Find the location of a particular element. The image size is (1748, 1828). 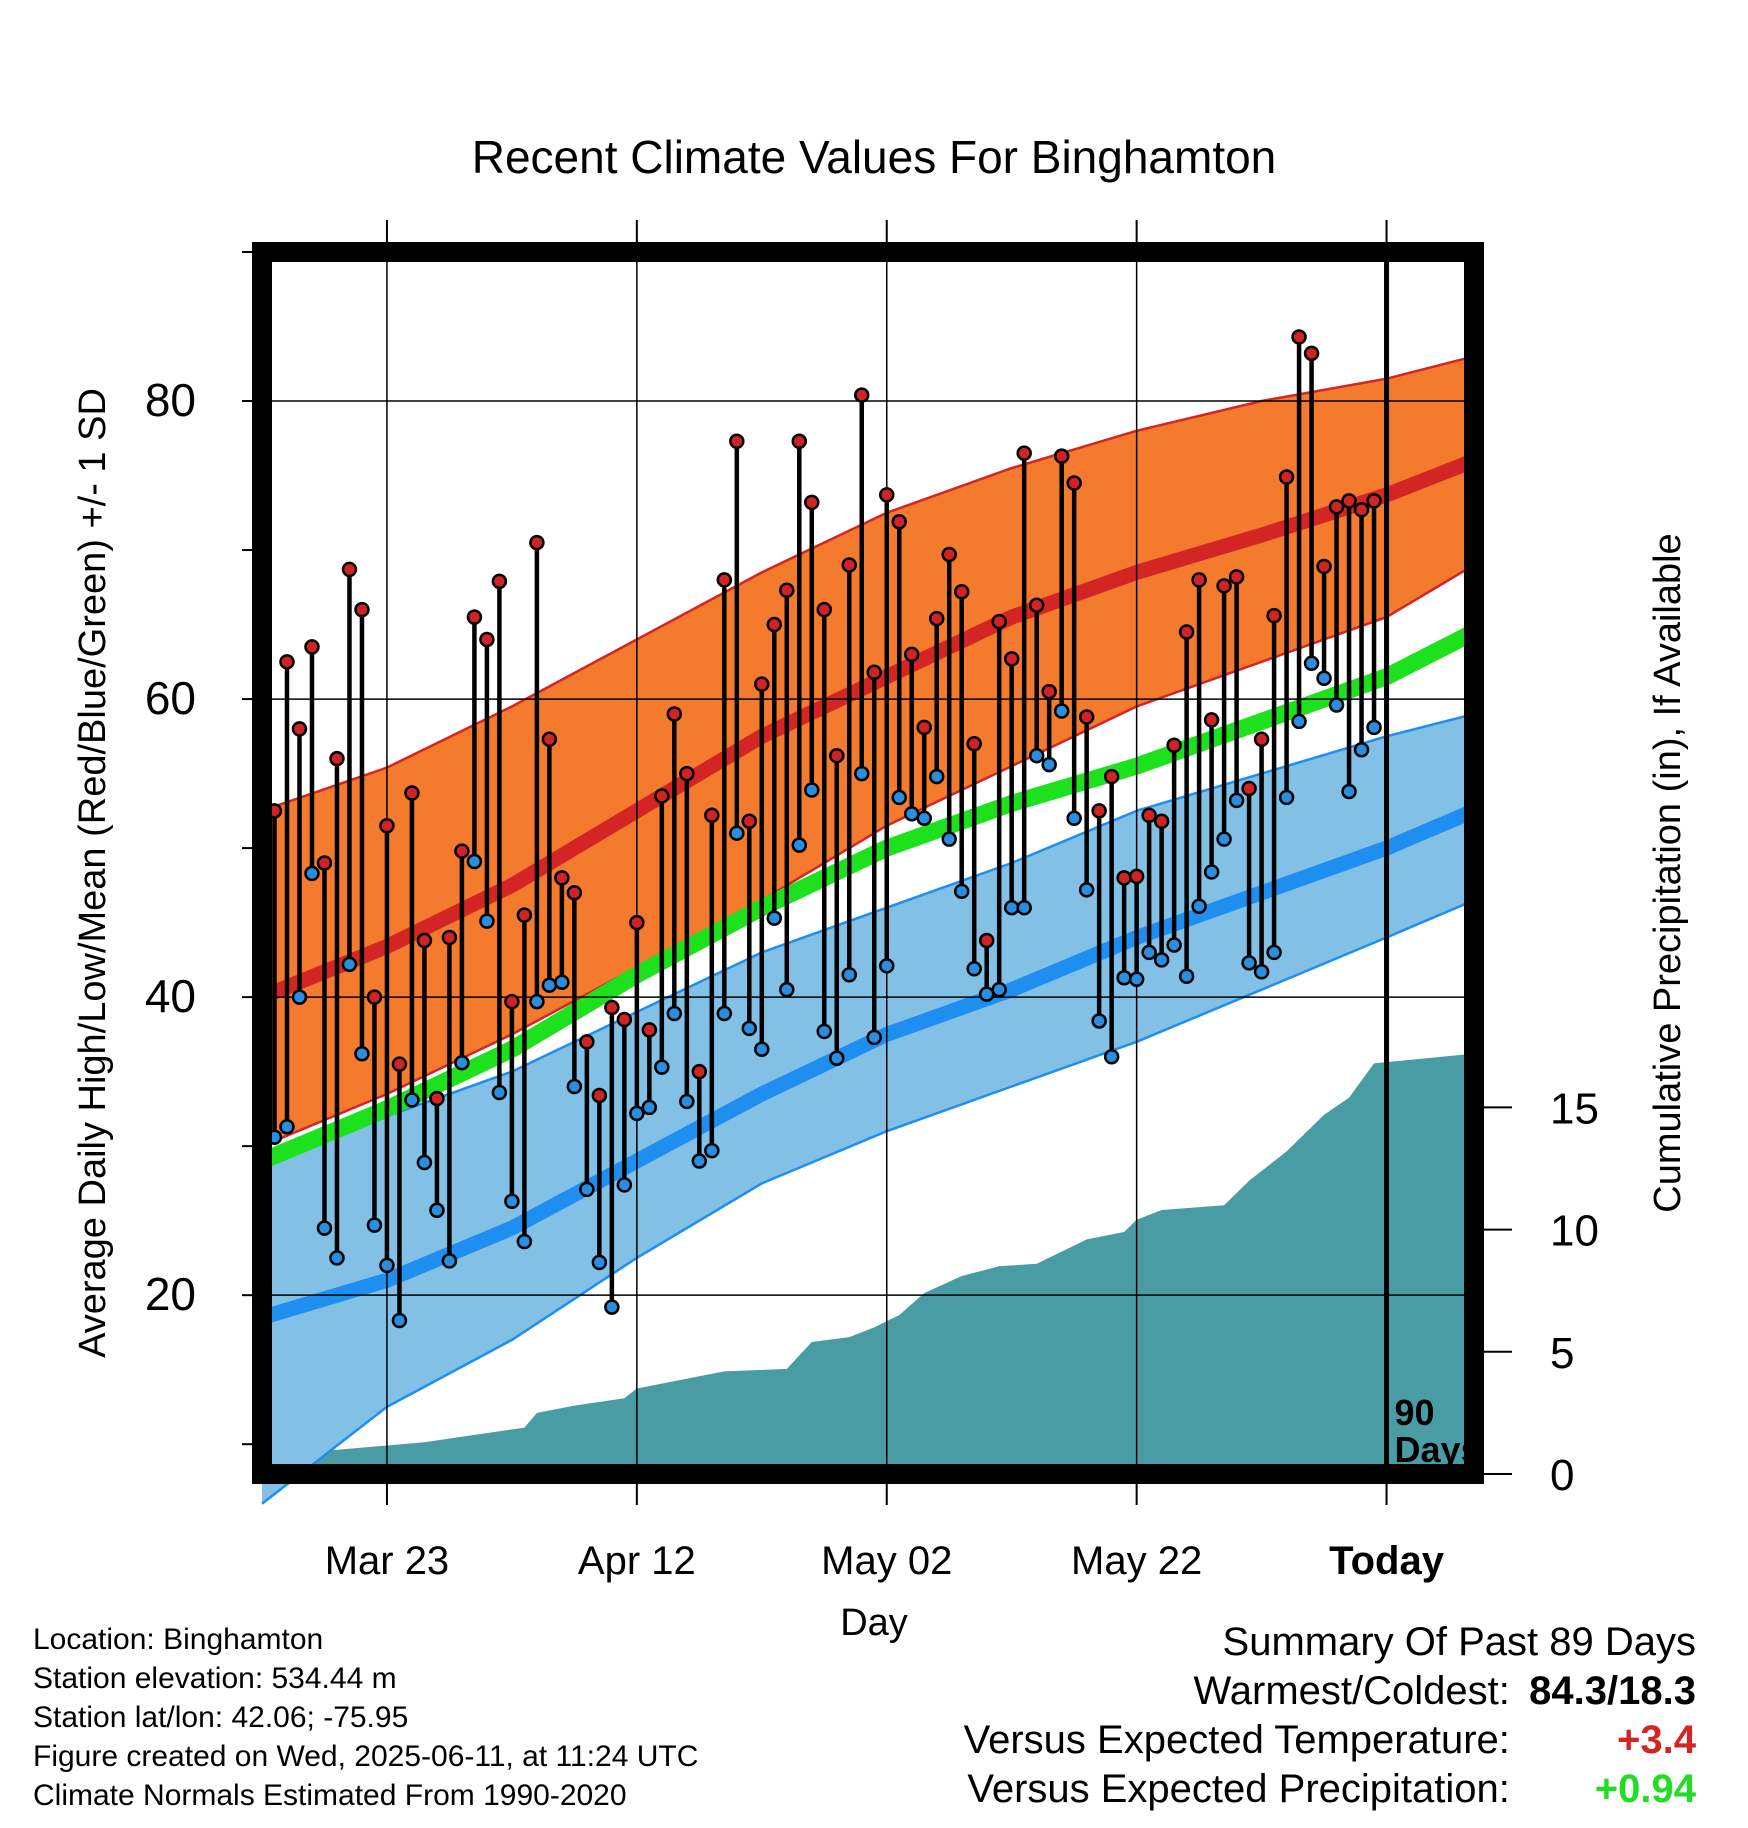

y2-tick-label: 15 is located at coordinates (1574, 1108).